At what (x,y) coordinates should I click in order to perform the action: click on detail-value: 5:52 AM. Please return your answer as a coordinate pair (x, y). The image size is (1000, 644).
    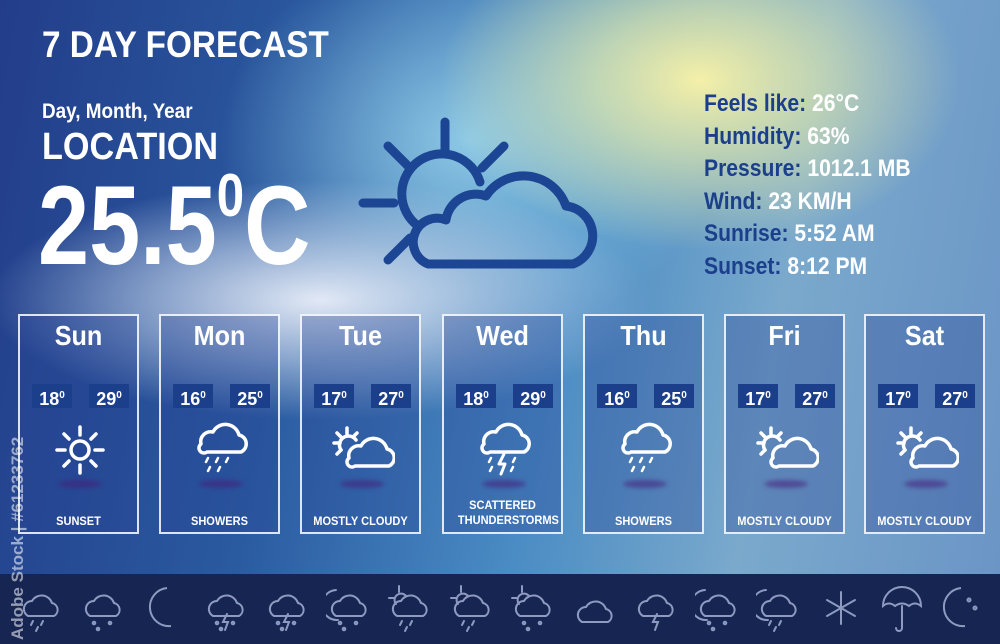
    Looking at the image, I should click on (834, 233).